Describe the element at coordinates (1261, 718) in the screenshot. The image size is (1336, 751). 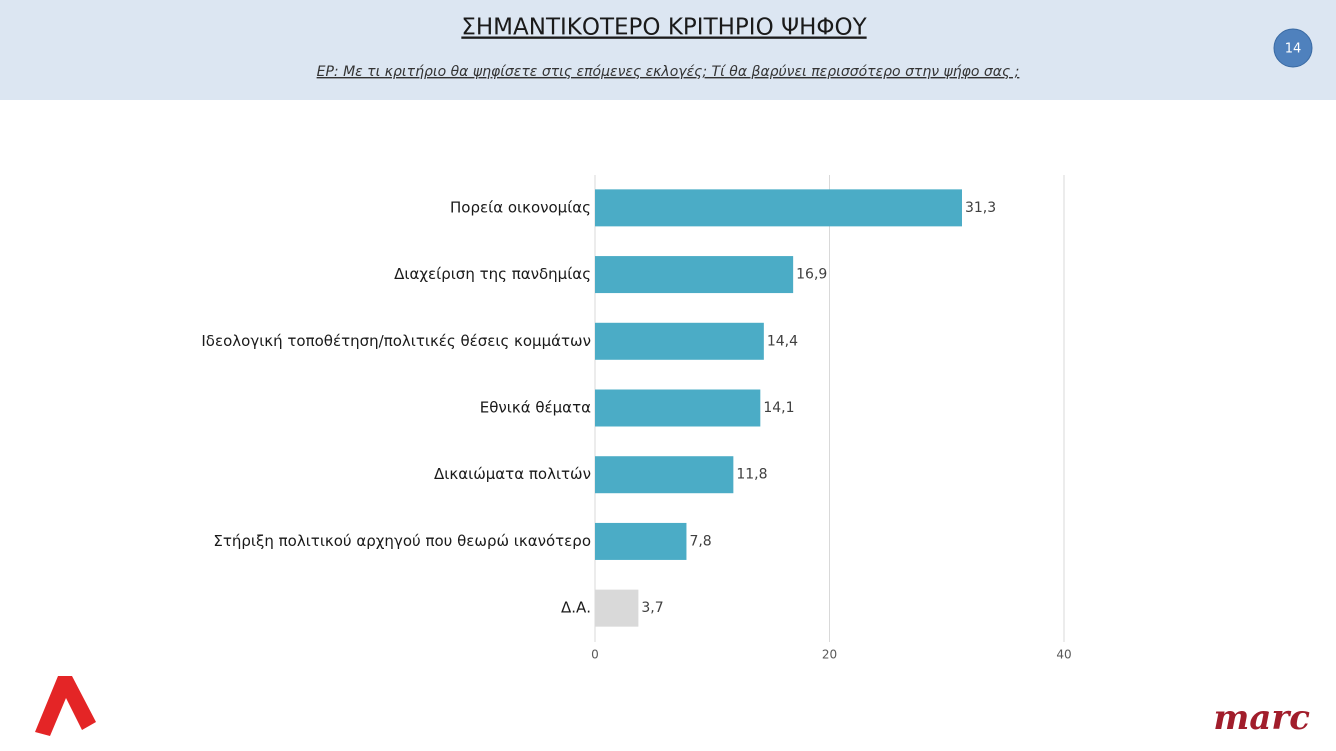
I see `brand-logo: marc` at that location.